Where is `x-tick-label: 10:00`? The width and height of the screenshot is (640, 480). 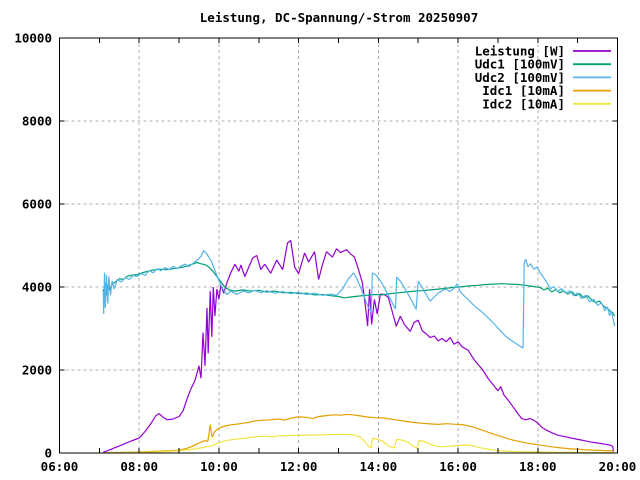 x-tick-label: 10:00 is located at coordinates (219, 466).